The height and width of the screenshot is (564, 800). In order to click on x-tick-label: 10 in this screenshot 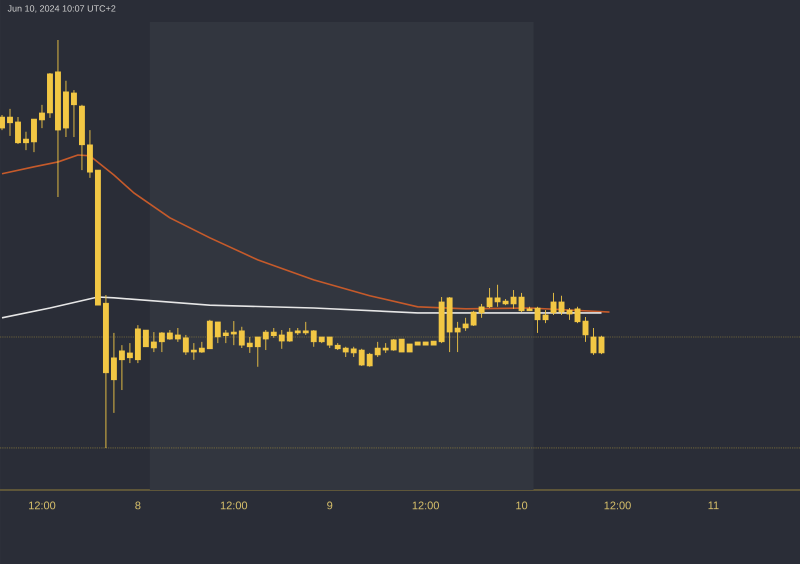, I will do `click(522, 506)`.